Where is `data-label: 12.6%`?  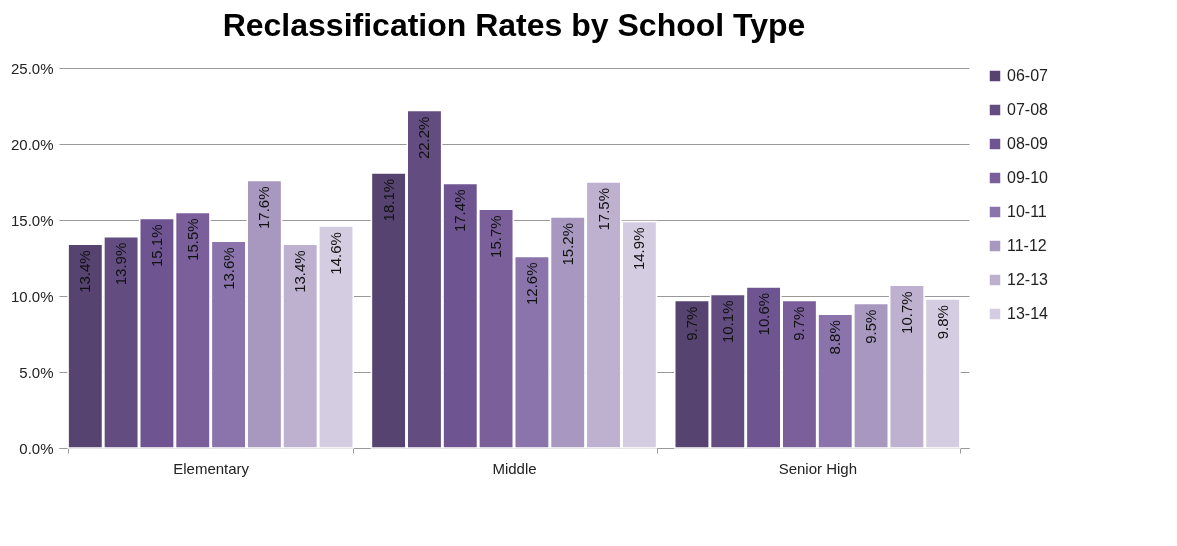 data-label: 12.6% is located at coordinates (531, 284).